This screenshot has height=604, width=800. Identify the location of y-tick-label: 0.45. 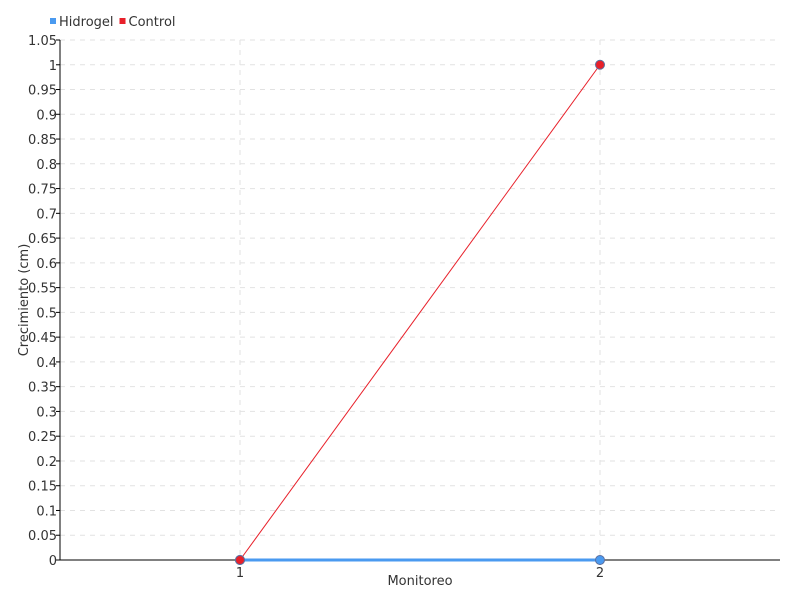
(42, 338).